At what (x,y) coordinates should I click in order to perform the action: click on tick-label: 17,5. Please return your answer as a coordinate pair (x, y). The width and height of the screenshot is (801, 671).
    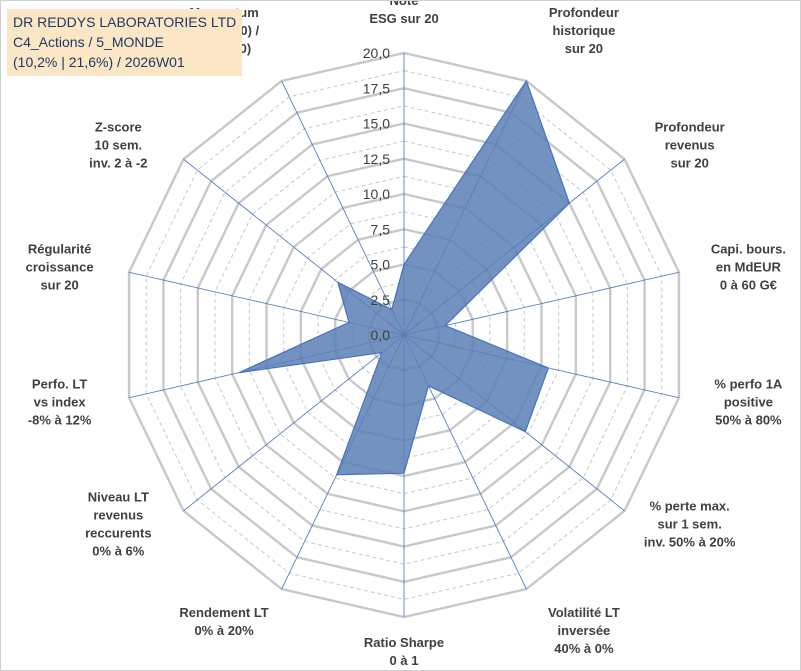
    Looking at the image, I should click on (376, 88).